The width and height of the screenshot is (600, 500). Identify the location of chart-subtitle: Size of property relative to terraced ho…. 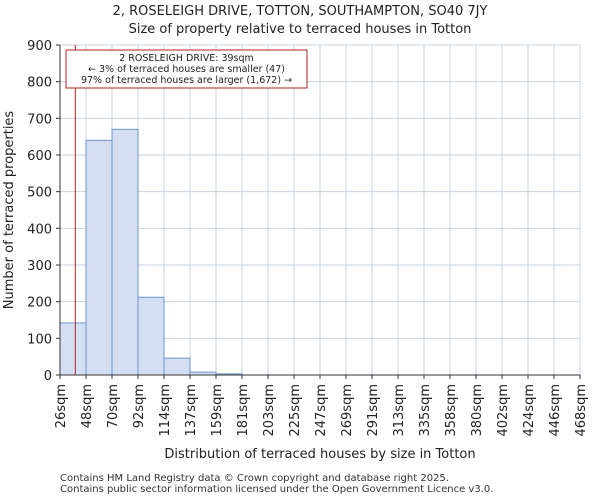
(300, 29).